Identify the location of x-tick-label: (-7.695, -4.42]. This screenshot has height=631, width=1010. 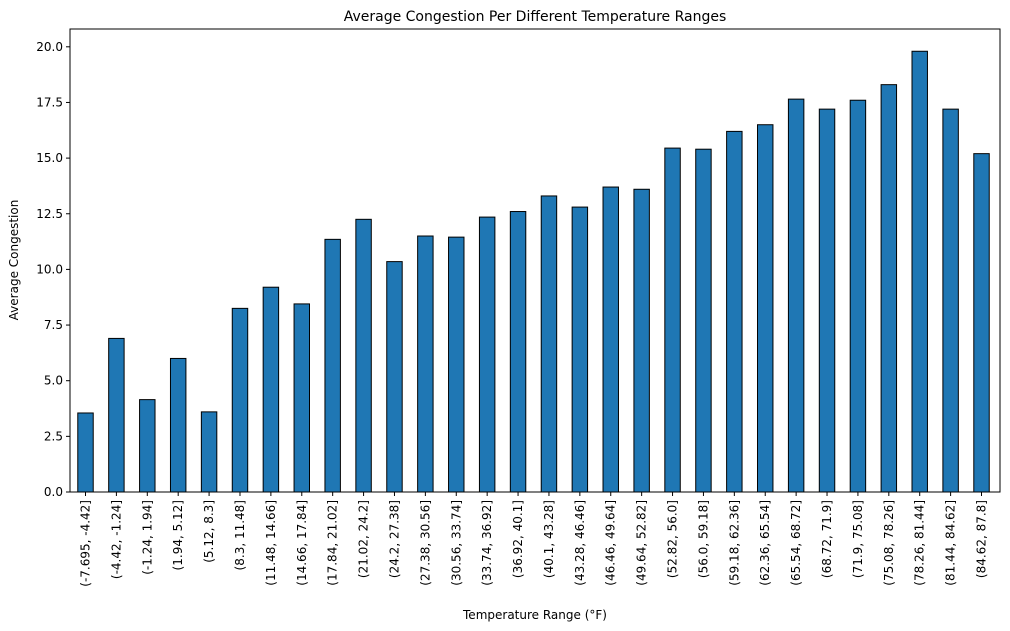
(86, 543).